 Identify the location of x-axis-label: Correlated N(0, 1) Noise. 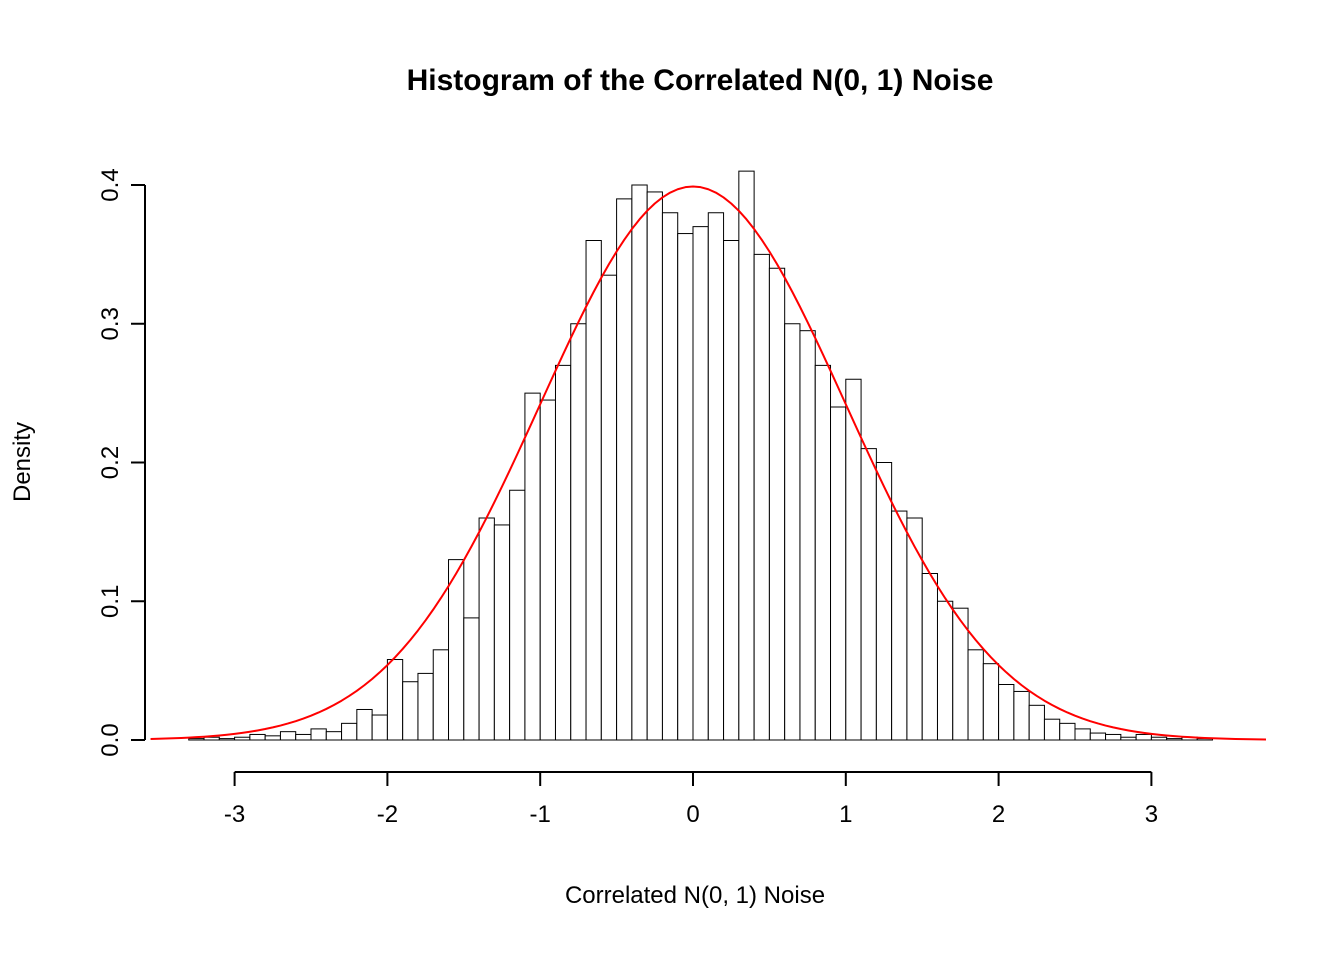
(695, 895).